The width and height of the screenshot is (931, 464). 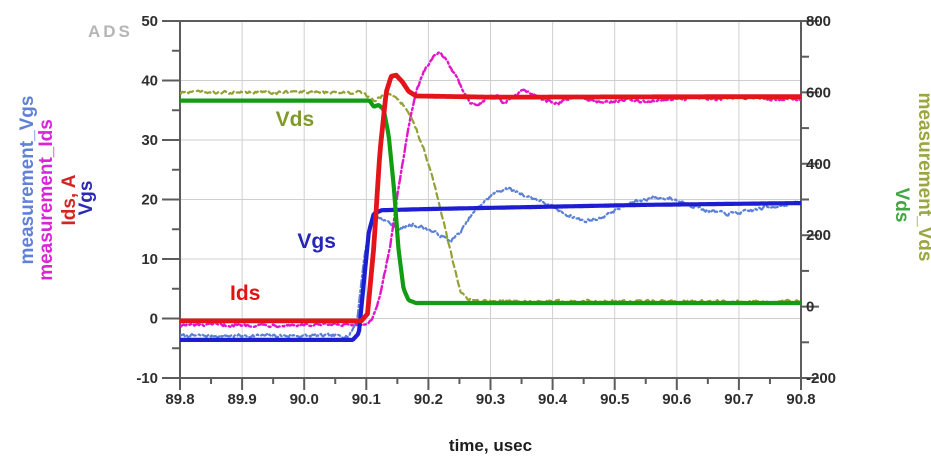 What do you see at coordinates (295, 119) in the screenshot?
I see `annotation-Vds: Vds` at bounding box center [295, 119].